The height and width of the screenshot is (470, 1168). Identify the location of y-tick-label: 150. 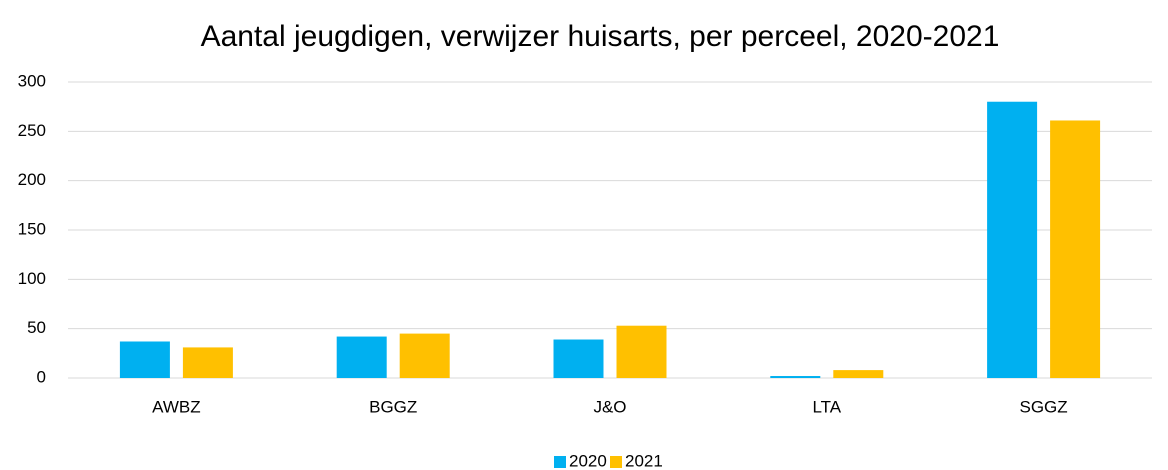
(32, 228).